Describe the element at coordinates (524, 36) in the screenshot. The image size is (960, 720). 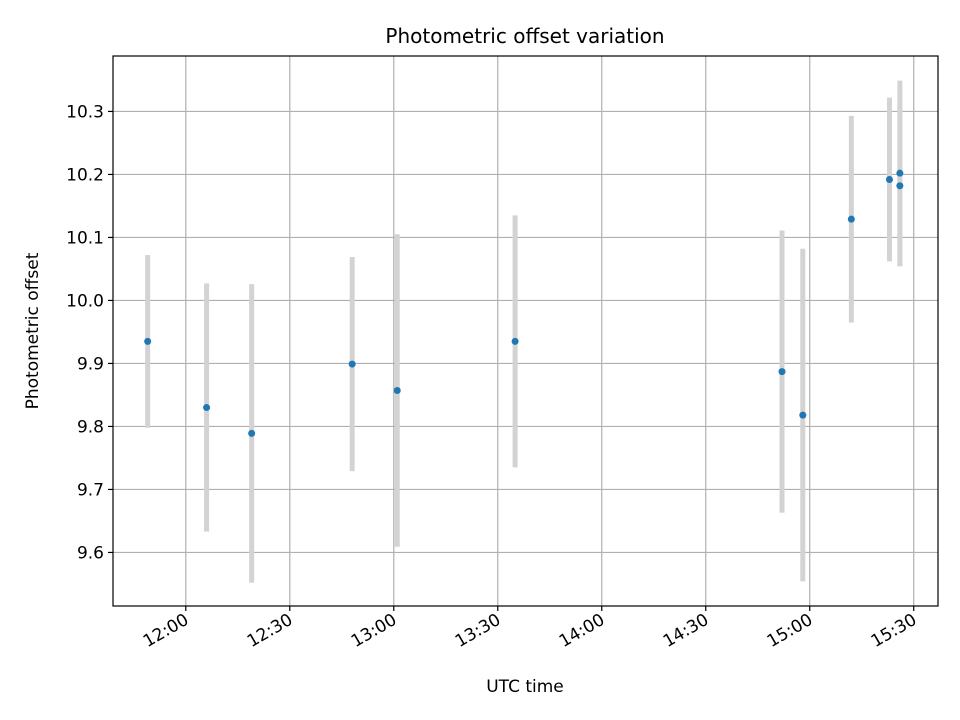
I see `chart-title: Photometric offset variation` at that location.